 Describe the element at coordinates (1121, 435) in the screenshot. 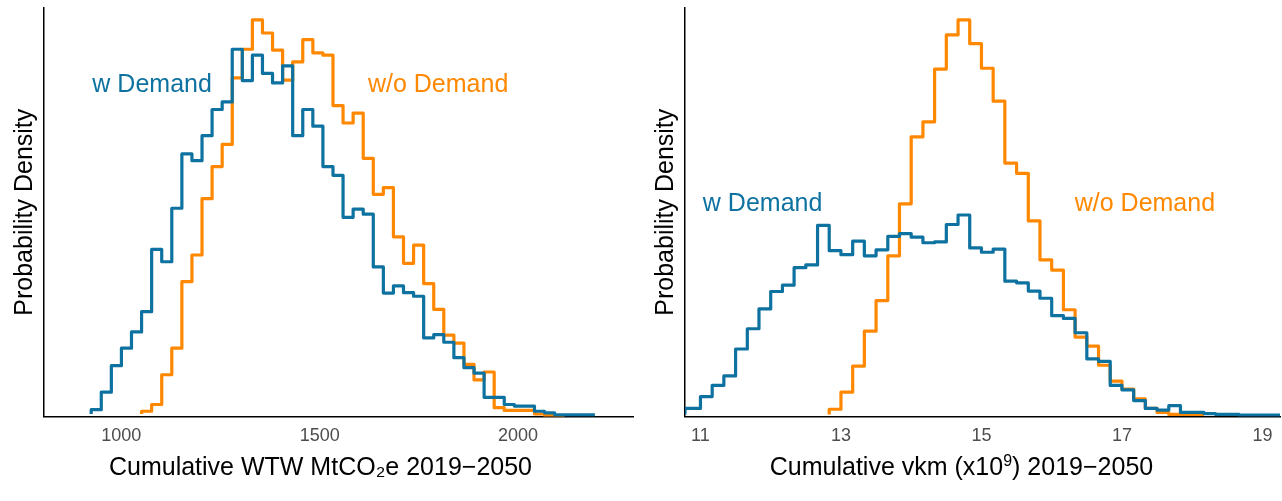

I see `x-tick-label: 17` at that location.